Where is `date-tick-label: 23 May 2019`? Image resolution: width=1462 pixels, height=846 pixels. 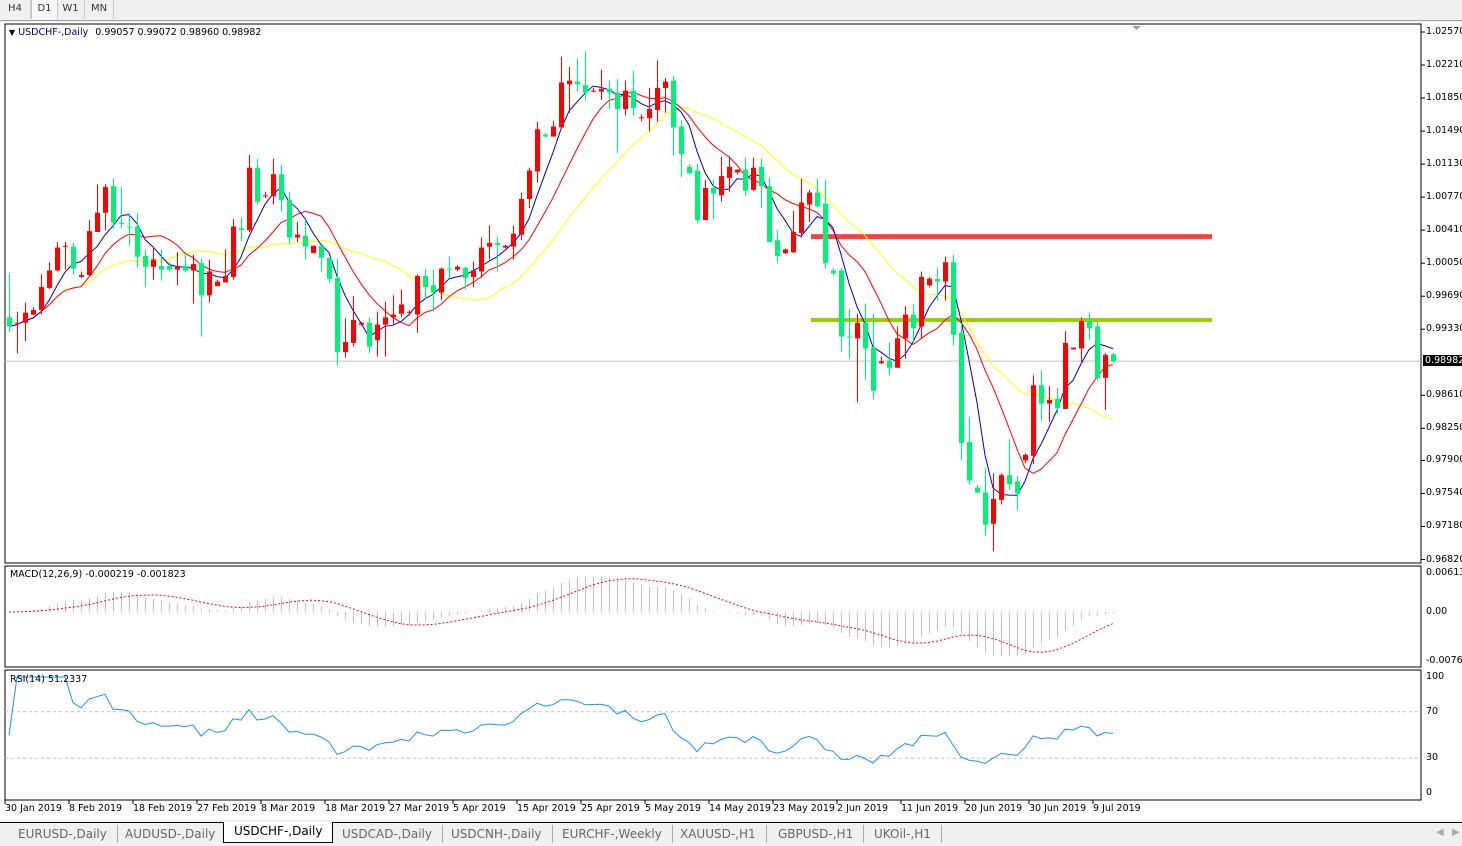 date-tick-label: 23 May 2019 is located at coordinates (804, 808).